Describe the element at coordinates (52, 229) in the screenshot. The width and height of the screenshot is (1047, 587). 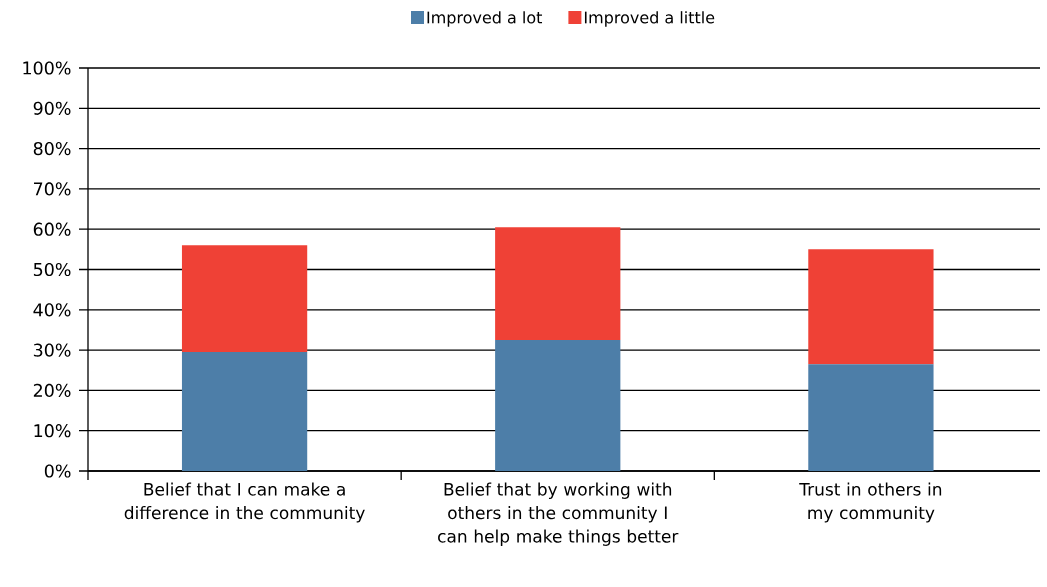
I see `y-tick-label: 60%` at that location.